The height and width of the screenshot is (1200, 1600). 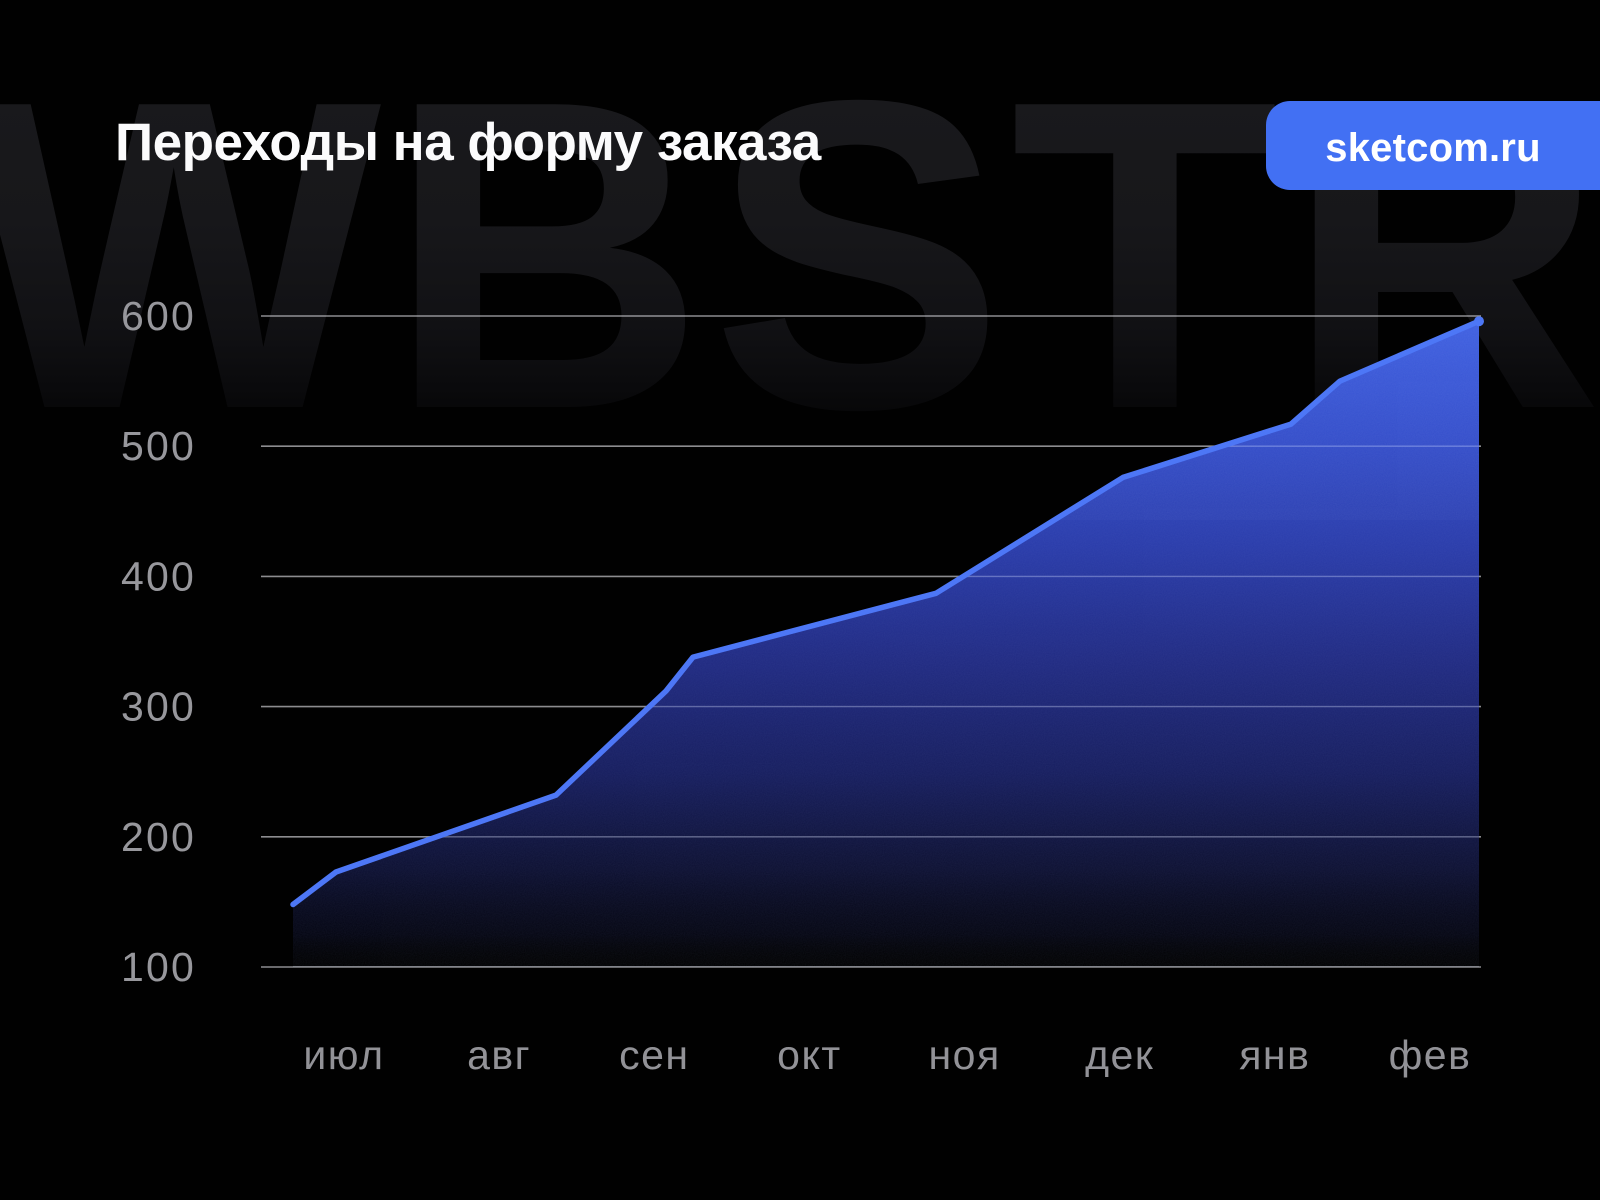 What do you see at coordinates (158, 967) in the screenshot?
I see `y-tick-label-100: 100` at bounding box center [158, 967].